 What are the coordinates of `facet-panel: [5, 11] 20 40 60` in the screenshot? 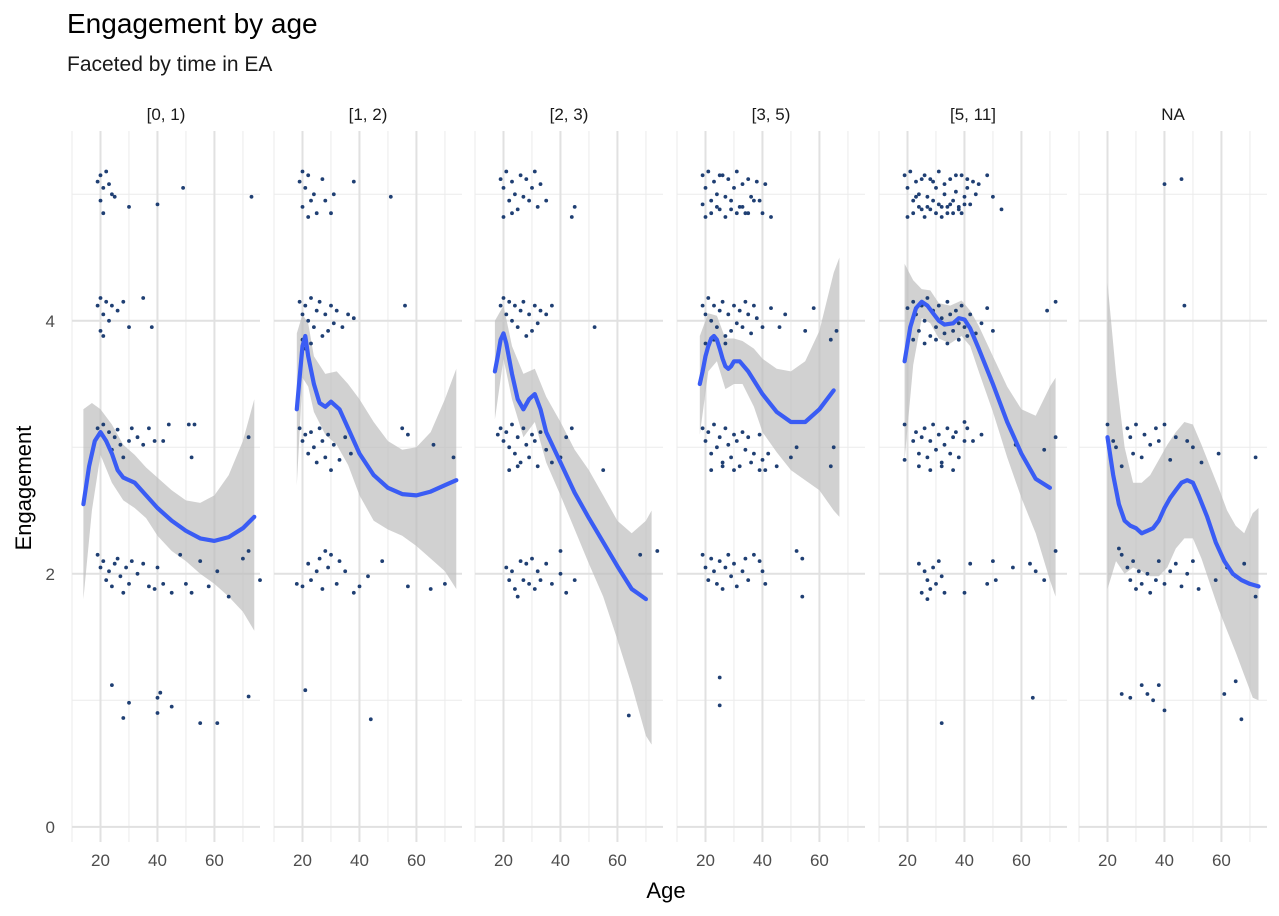 It's located at (972, 487).